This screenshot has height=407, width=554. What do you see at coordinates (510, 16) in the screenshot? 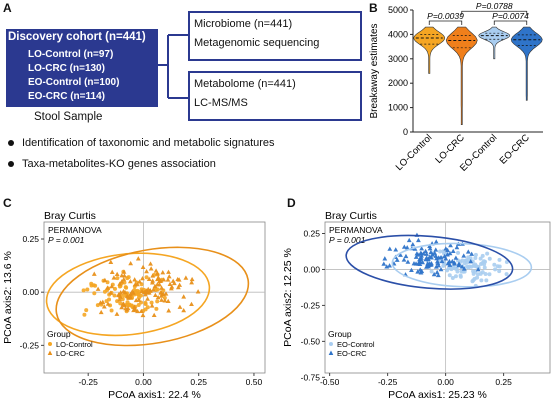
I see `comparison-pvalue: P=0.0074` at bounding box center [510, 16].